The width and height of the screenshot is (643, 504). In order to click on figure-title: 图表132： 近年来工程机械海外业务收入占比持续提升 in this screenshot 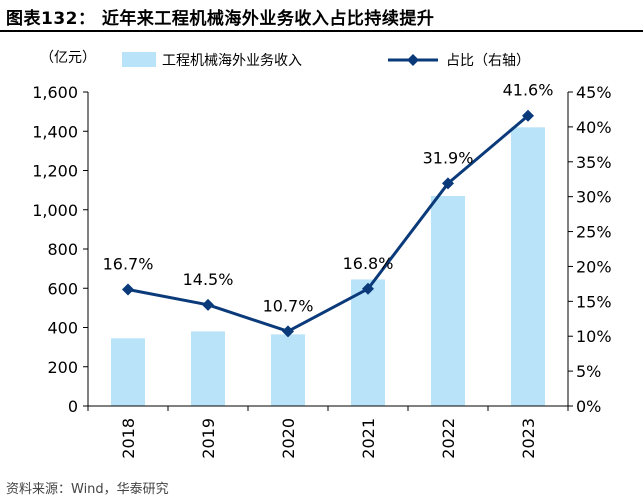, I will do `click(220, 19)`.